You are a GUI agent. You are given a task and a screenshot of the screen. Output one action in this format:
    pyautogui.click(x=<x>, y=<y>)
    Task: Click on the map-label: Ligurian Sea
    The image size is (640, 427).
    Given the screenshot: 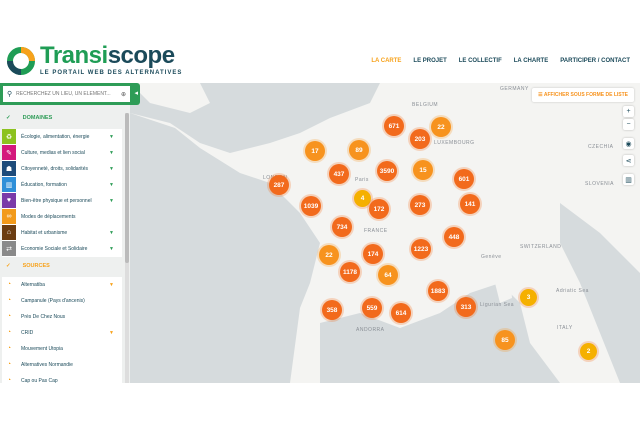 What is the action you would take?
    pyautogui.click(x=497, y=305)
    